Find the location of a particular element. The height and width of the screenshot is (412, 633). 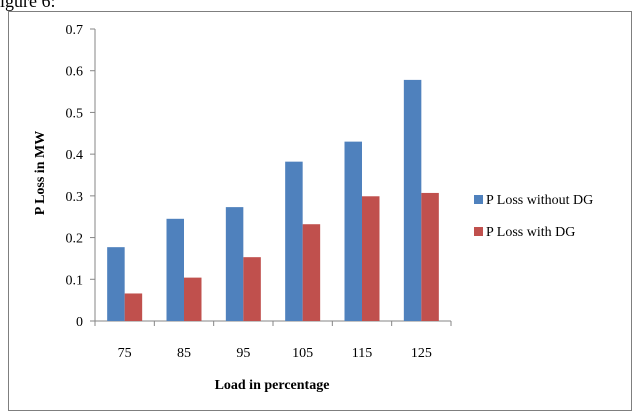

y-tick-label: 0.4 is located at coordinates (75, 155).